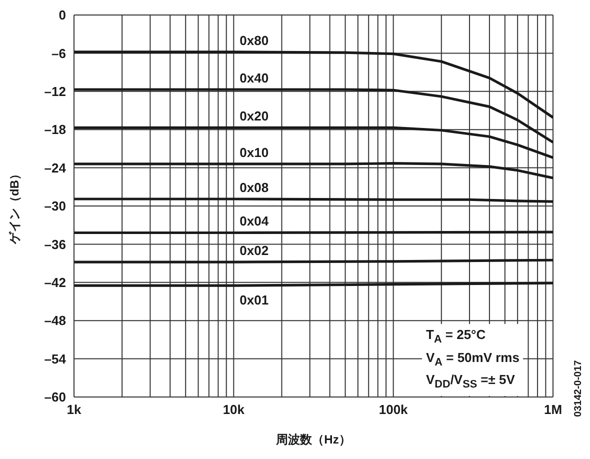 The image size is (590, 459). I want to click on y-tick-label: –48, so click(55, 320).